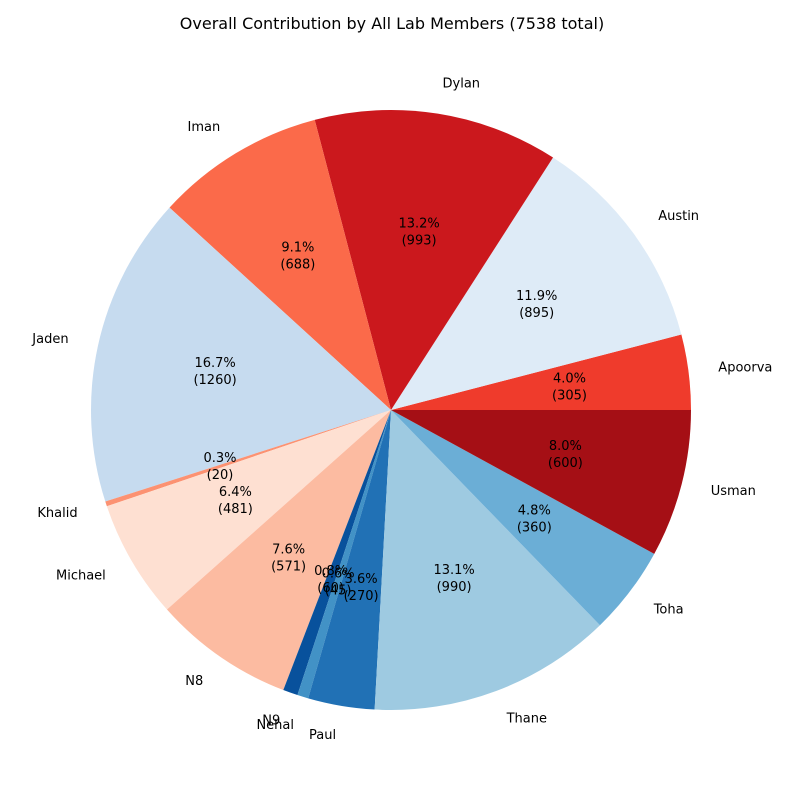  I want to click on pie-slice-khalid, so click(248, 458).